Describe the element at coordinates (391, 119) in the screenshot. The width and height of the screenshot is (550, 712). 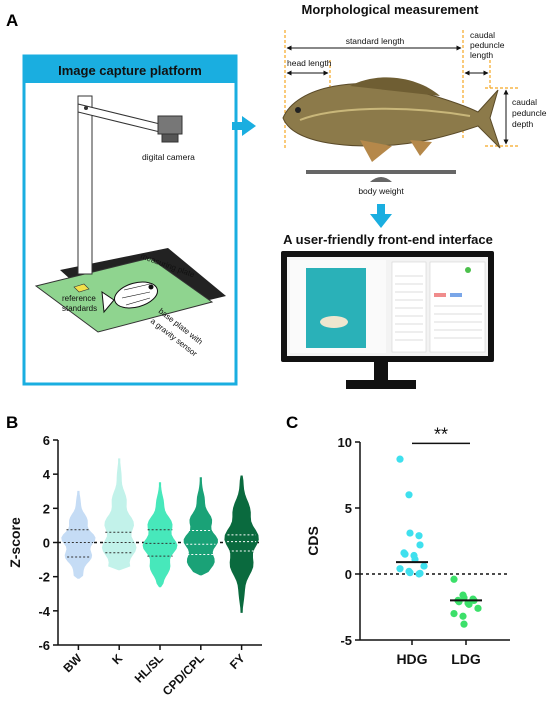
I see `carp-fish-illustration` at that location.